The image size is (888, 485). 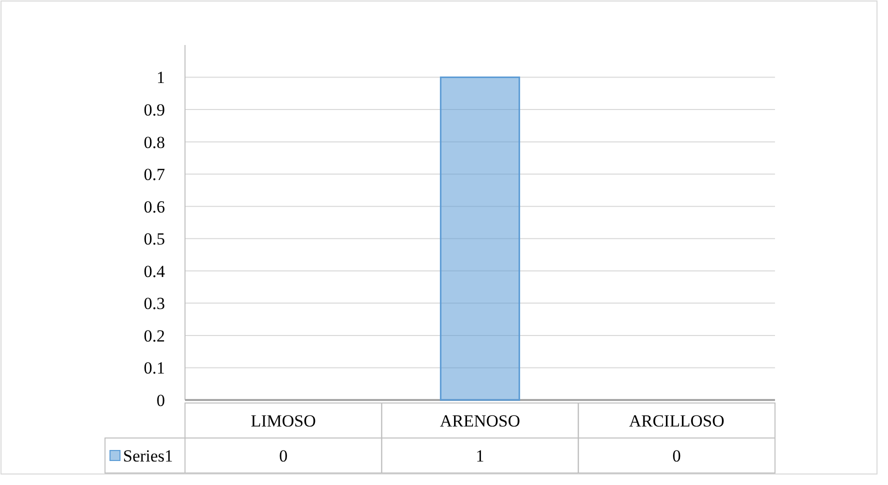 What do you see at coordinates (154, 304) in the screenshot?
I see `y-tick-label: 0.3` at bounding box center [154, 304].